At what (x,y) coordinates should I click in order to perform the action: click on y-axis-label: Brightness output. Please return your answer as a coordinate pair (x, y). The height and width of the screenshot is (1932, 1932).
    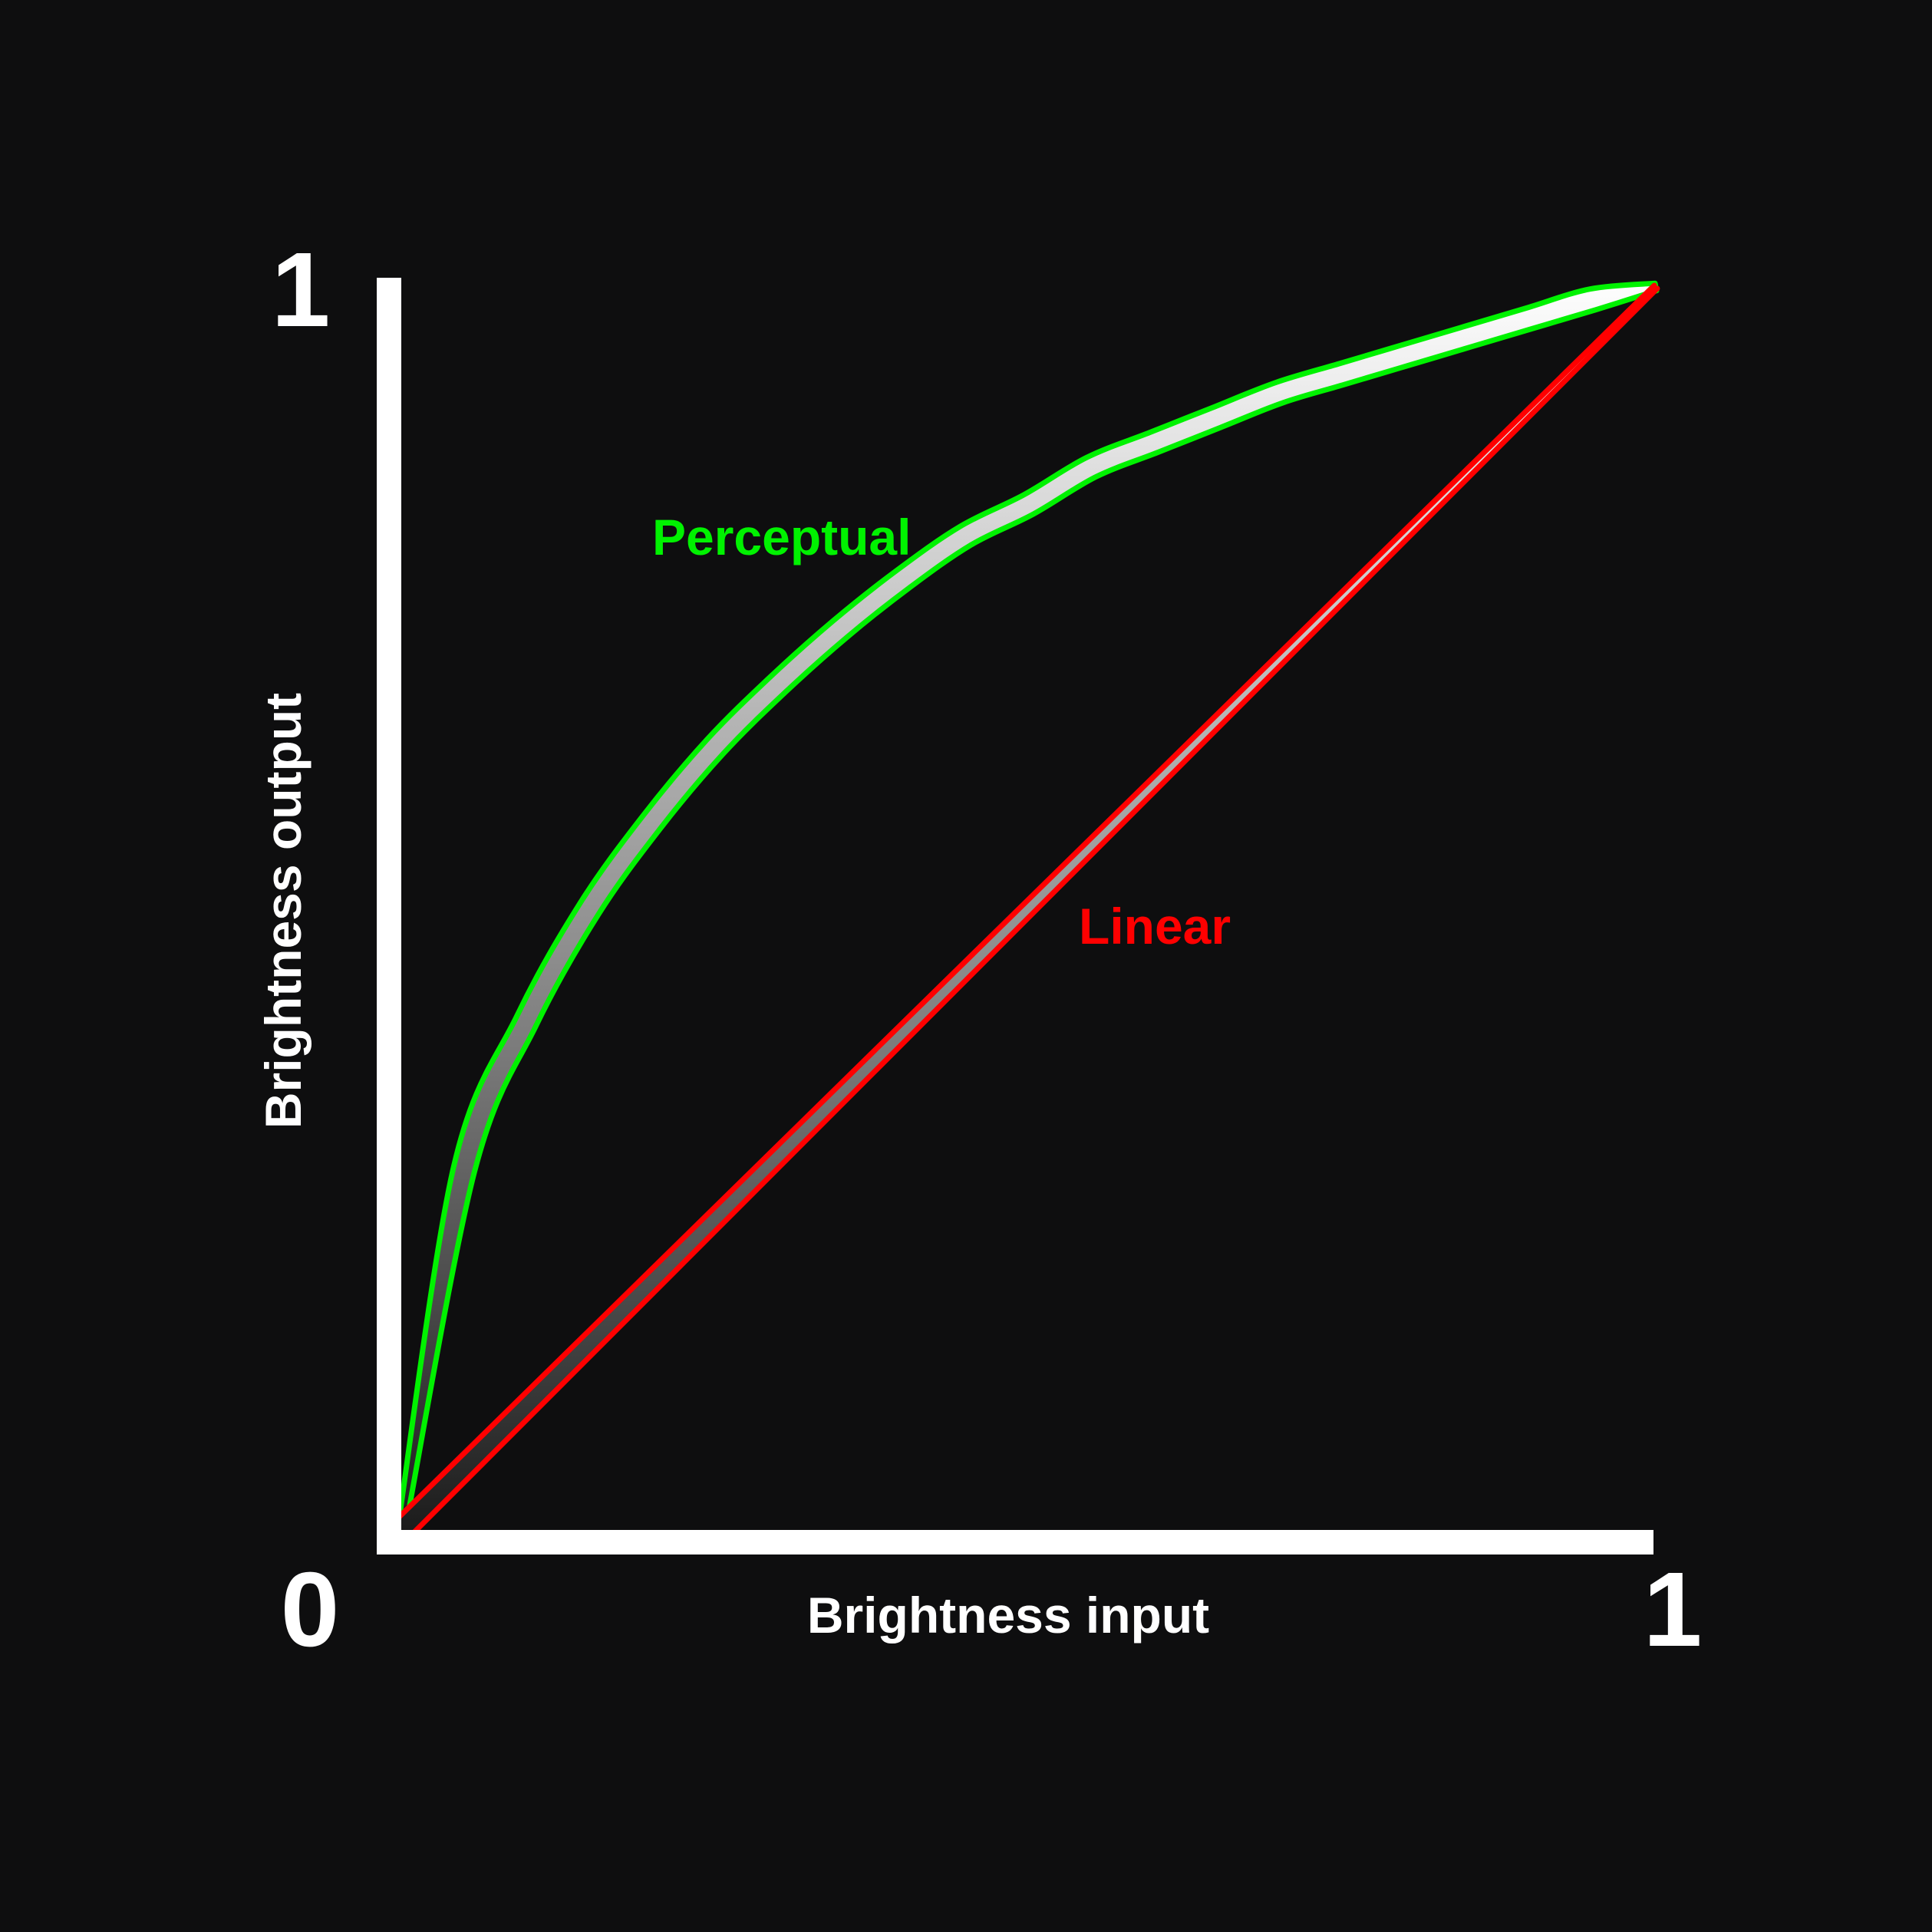
    Looking at the image, I should click on (283, 911).